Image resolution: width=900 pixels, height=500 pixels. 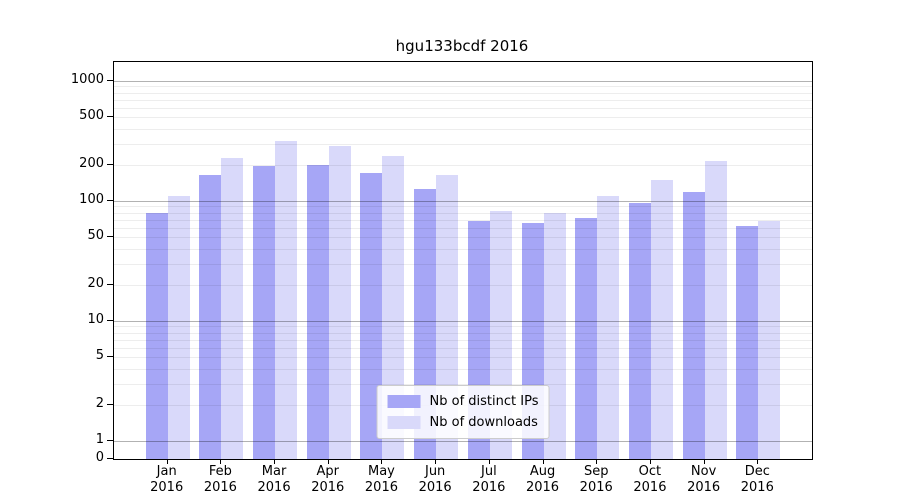 I want to click on x-tick-label: Jun 2016, so click(x=435, y=479).